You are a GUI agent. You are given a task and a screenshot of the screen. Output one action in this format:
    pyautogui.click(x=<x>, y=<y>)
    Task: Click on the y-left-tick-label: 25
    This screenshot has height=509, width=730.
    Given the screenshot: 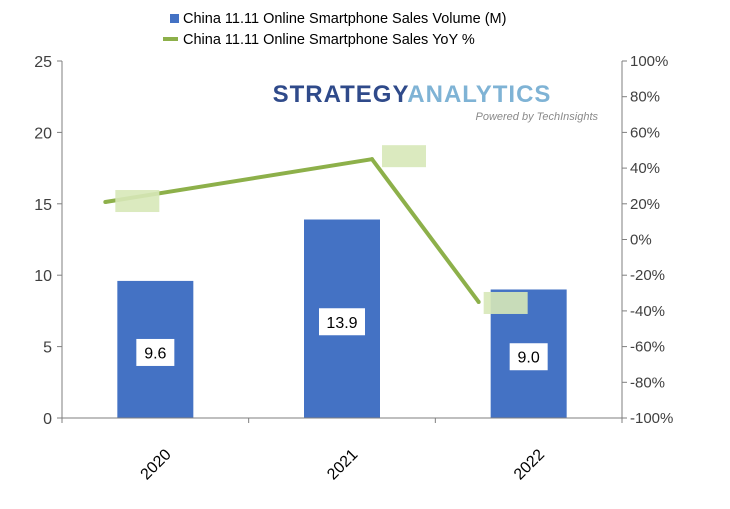 What is the action you would take?
    pyautogui.click(x=43, y=62)
    